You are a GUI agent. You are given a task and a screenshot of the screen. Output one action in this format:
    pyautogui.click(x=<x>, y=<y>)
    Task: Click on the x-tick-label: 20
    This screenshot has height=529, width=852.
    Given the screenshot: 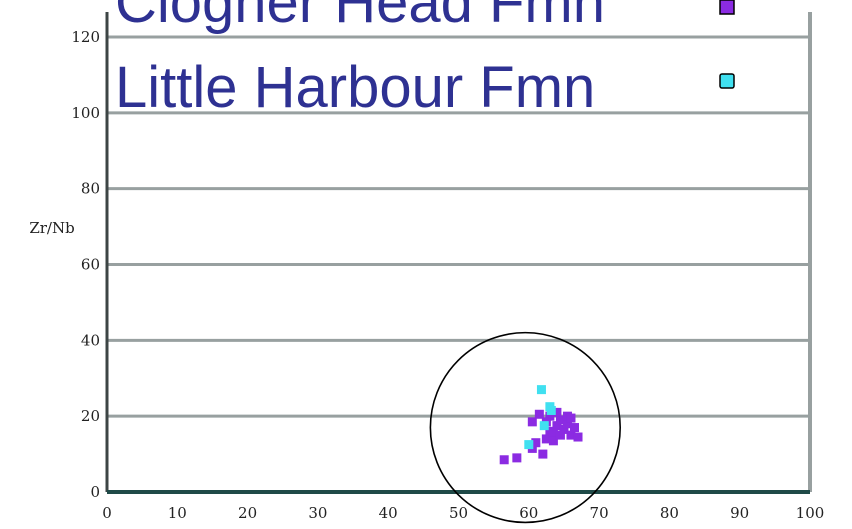 What is the action you would take?
    pyautogui.click(x=247, y=513)
    